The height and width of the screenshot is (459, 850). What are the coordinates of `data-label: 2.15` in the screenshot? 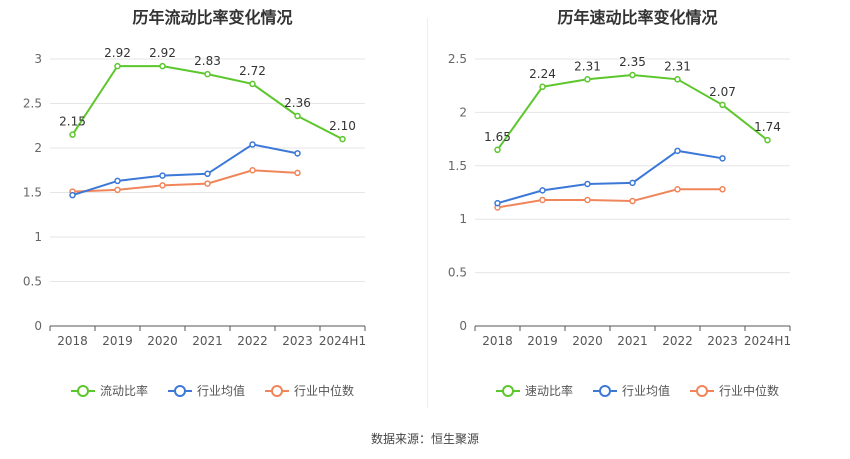 It's located at (72, 122).